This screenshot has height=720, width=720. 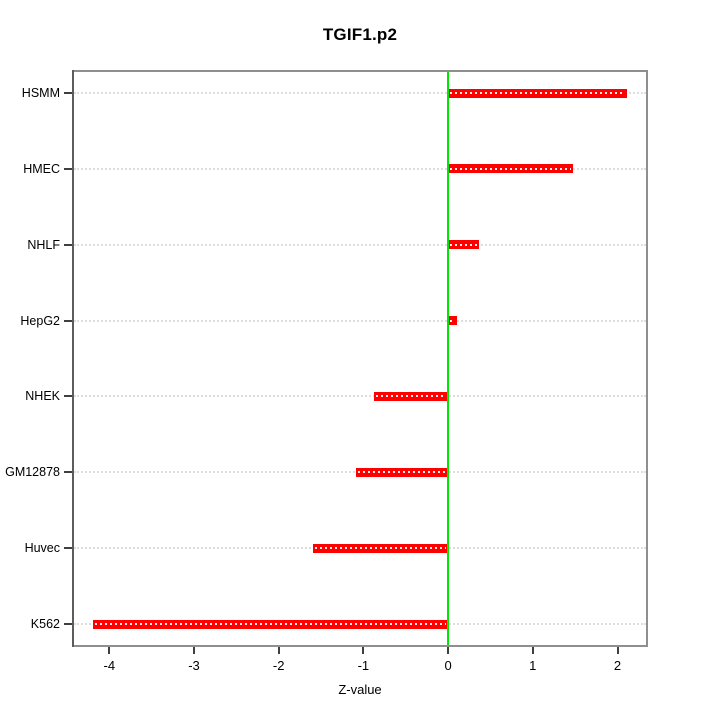 What do you see at coordinates (510, 169) in the screenshot?
I see `bar-hmec` at bounding box center [510, 169].